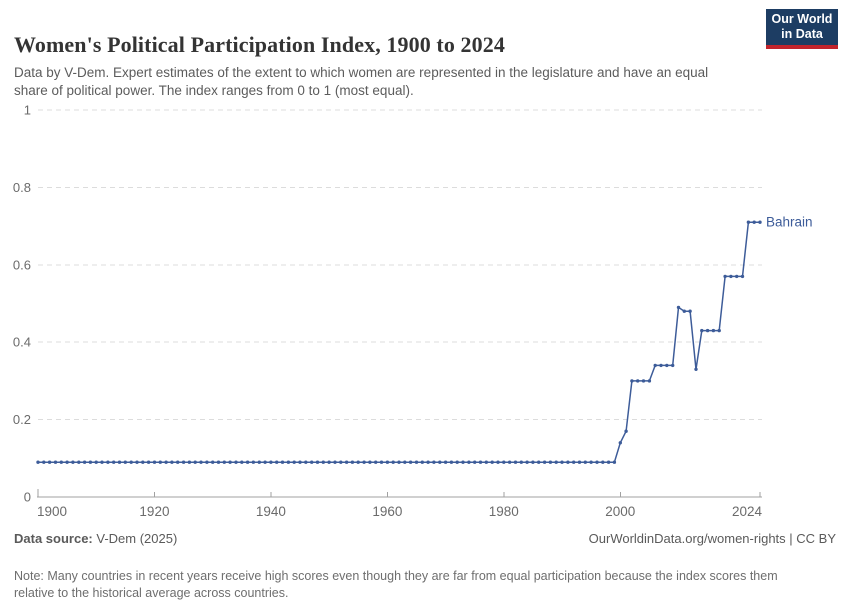 The width and height of the screenshot is (850, 600). I want to click on owid-logo: Our World in Data, so click(802, 29).